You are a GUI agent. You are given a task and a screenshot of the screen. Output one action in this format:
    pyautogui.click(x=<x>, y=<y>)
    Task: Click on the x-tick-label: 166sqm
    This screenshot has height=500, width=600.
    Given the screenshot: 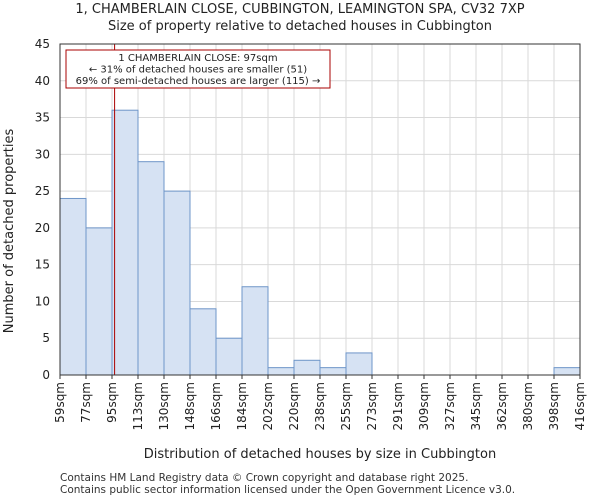 What is the action you would take?
    pyautogui.click(x=216, y=406)
    